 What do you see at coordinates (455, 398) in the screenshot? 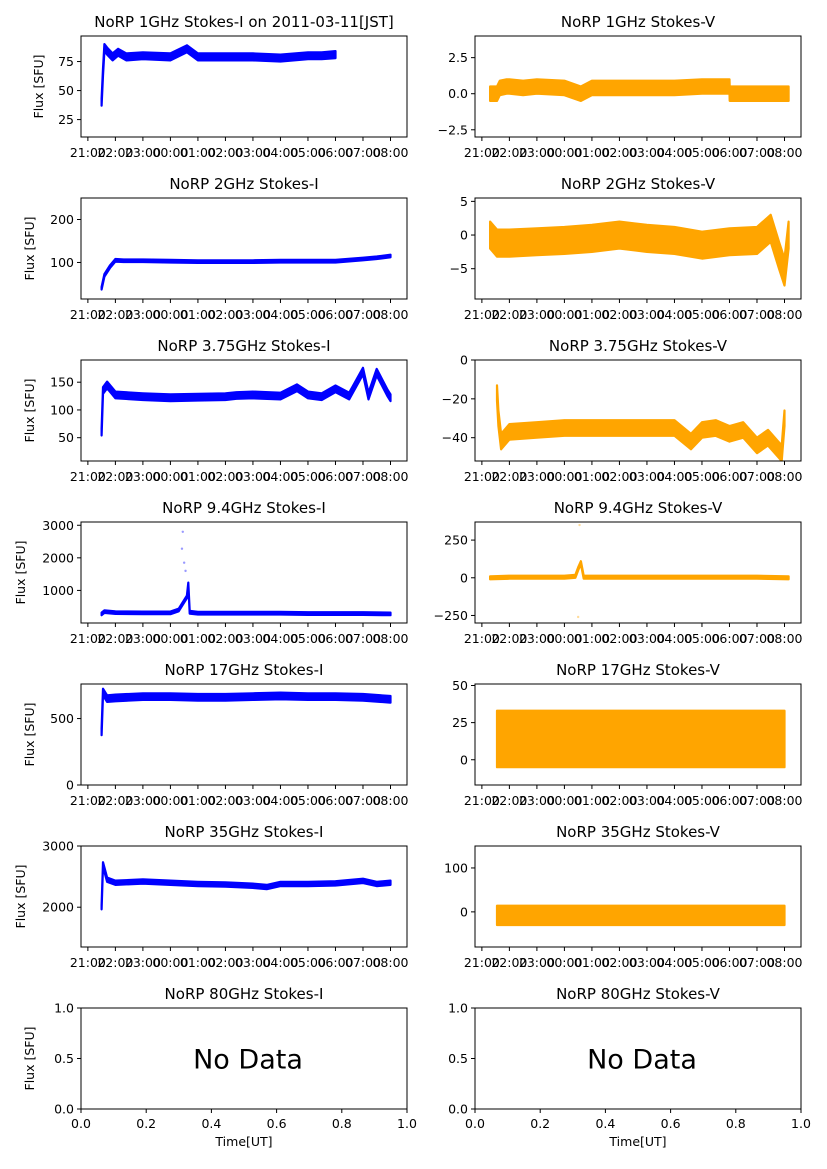
I see `y-tick-label: −20` at bounding box center [455, 398].